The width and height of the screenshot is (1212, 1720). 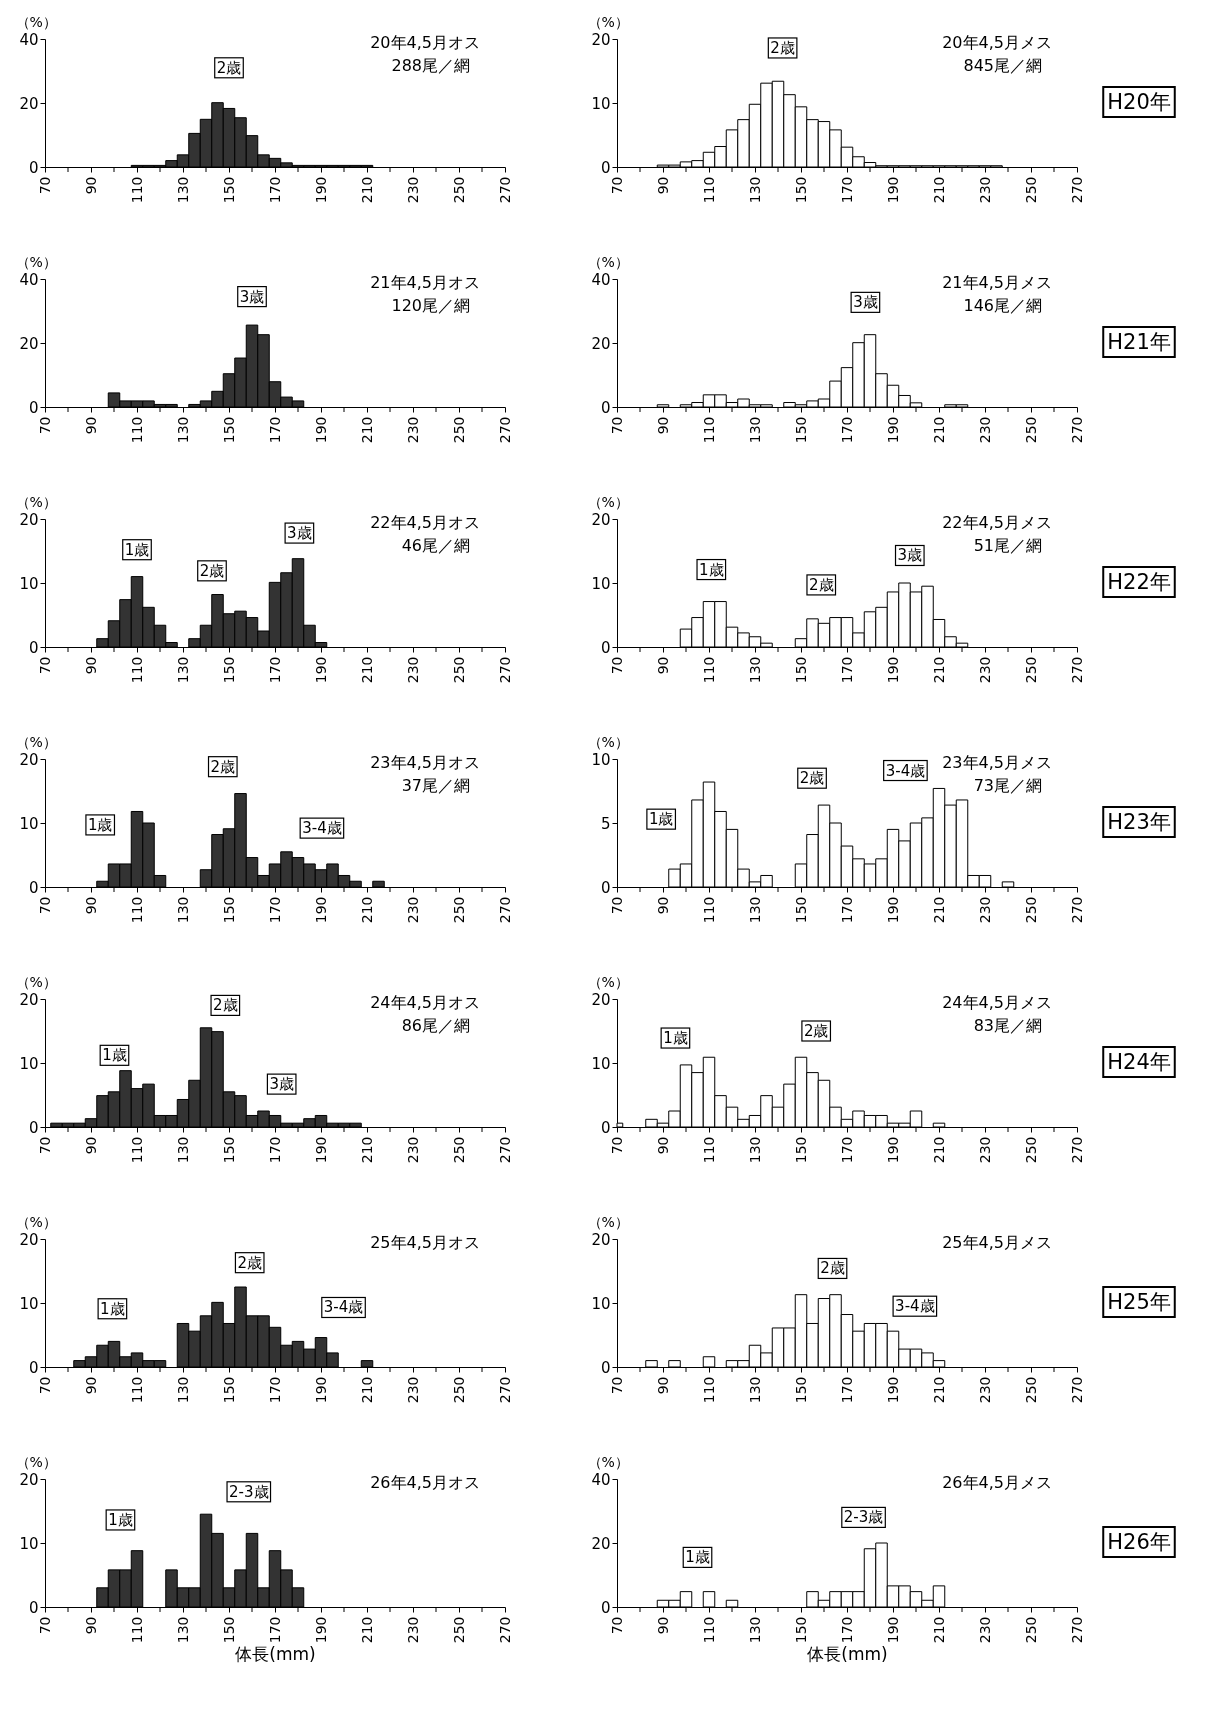 What do you see at coordinates (430, 305) in the screenshot?
I see `text: 120尾／網` at bounding box center [430, 305].